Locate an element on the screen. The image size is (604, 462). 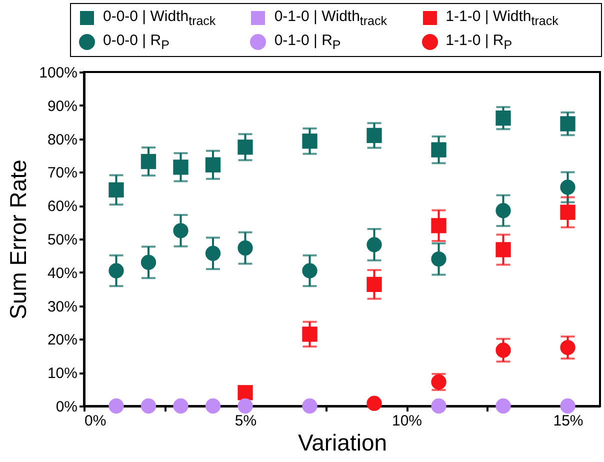
x-tick-label: 10% is located at coordinates (407, 421).